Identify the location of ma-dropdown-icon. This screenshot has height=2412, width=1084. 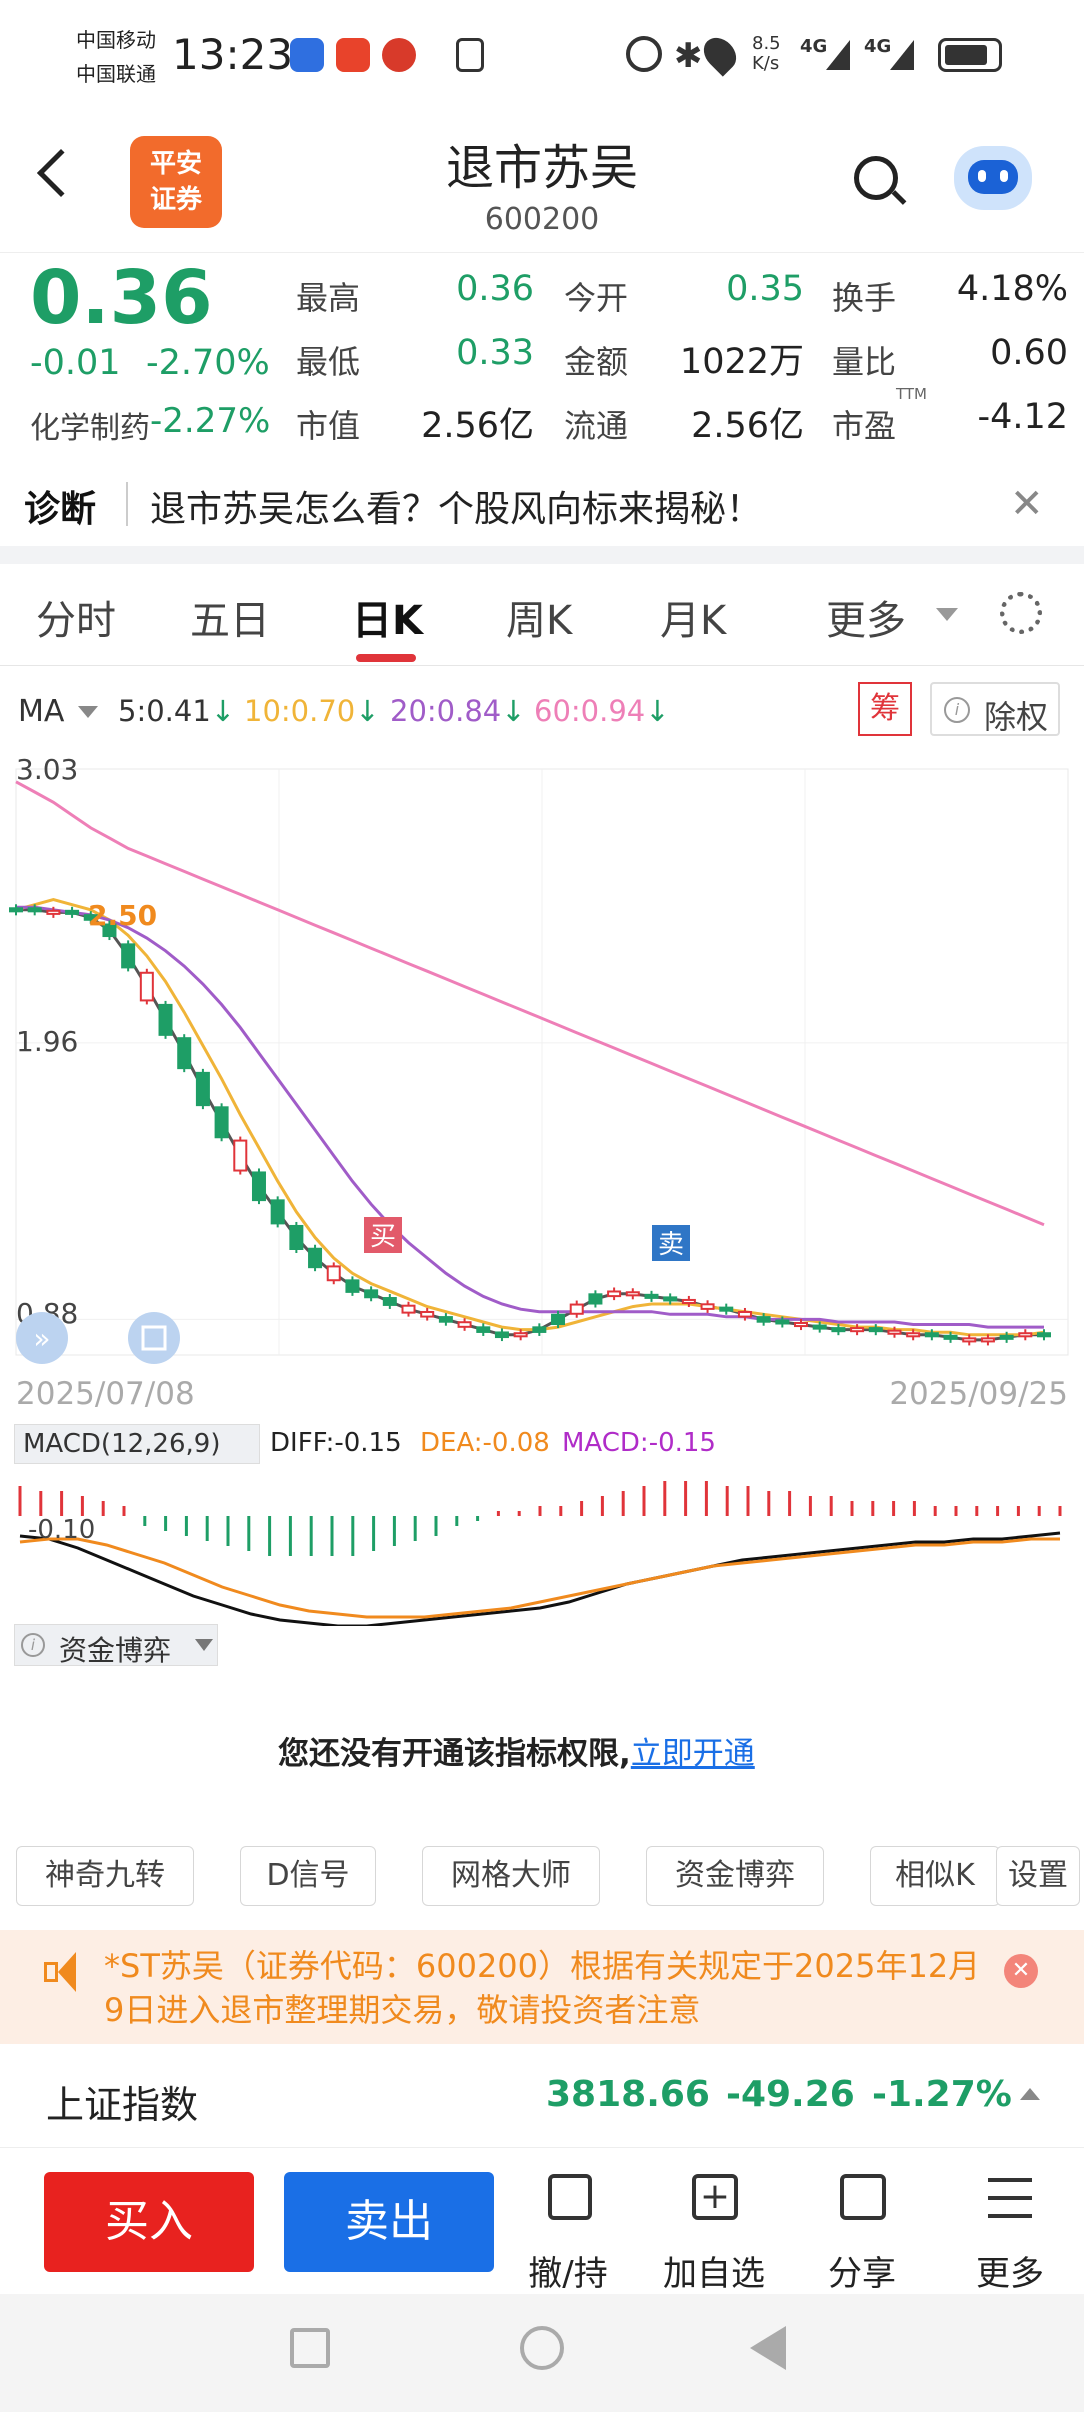
(88, 712).